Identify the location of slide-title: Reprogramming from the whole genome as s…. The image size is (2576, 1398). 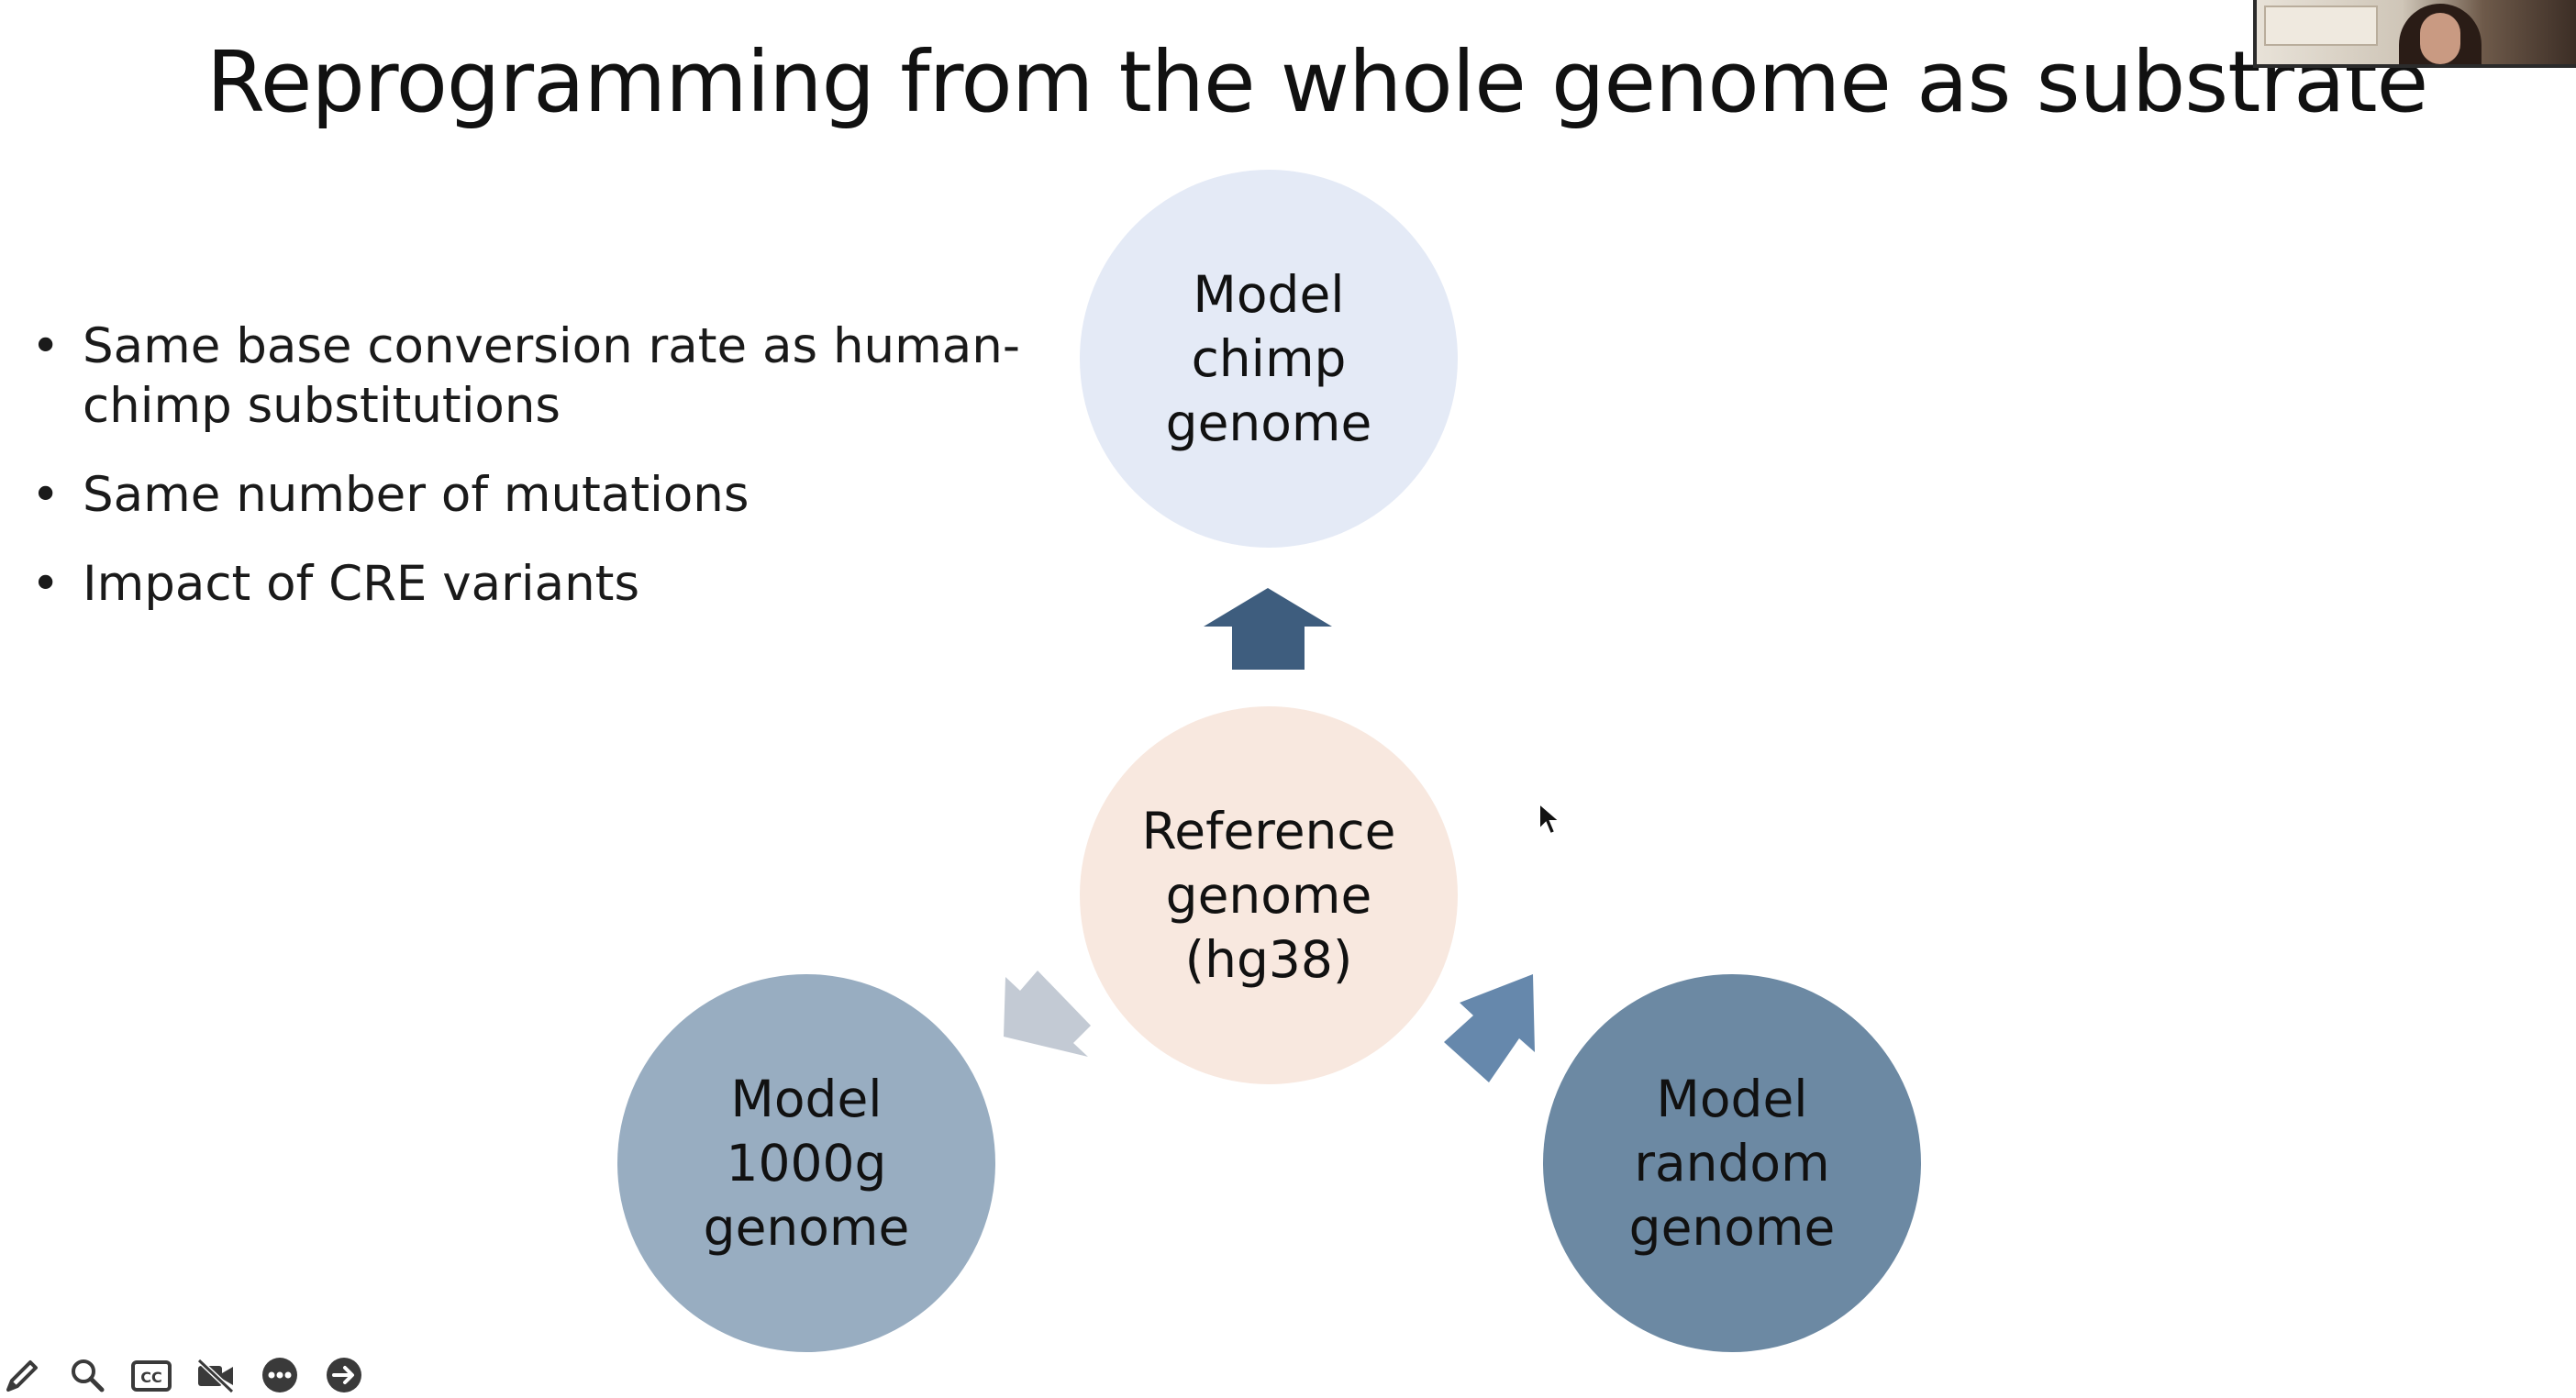
(1317, 82).